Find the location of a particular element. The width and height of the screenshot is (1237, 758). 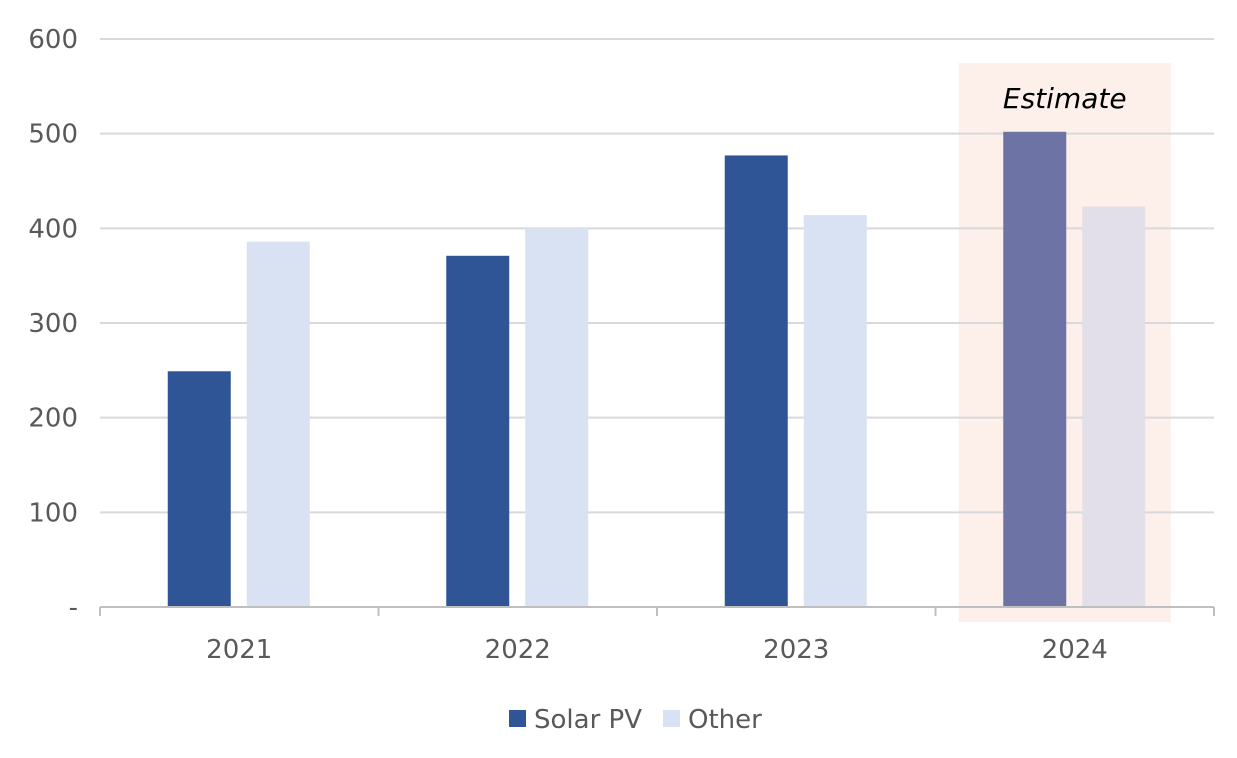

y-tick-label: 200 is located at coordinates (53, 419).